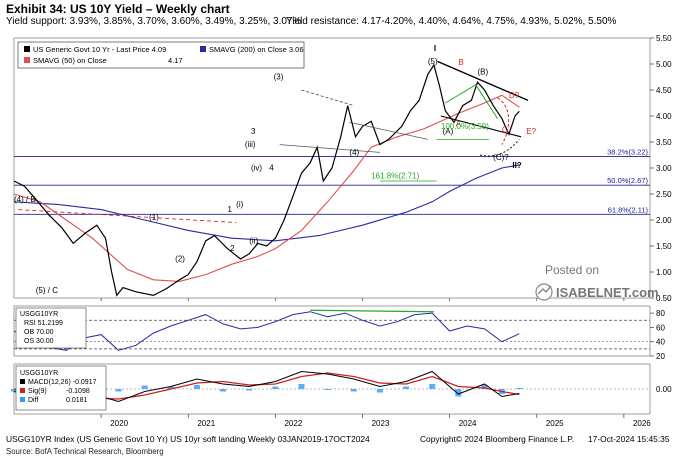  I want to click on x-tick-label: 2025, so click(555, 423).